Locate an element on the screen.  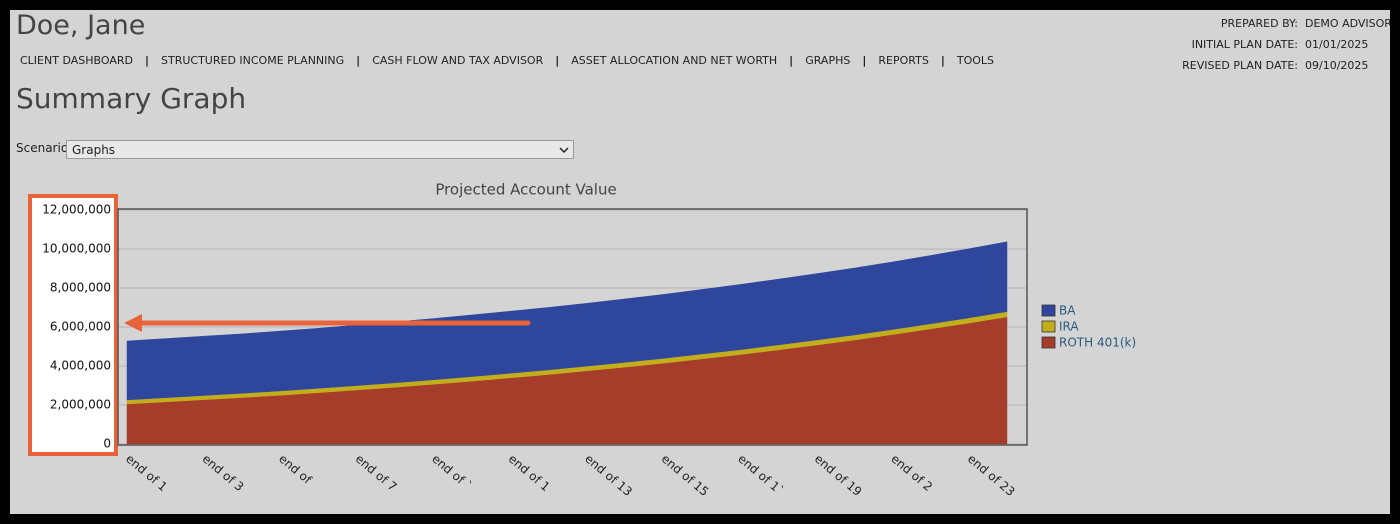
info-label: PREPARED BY: is located at coordinates (1259, 23).